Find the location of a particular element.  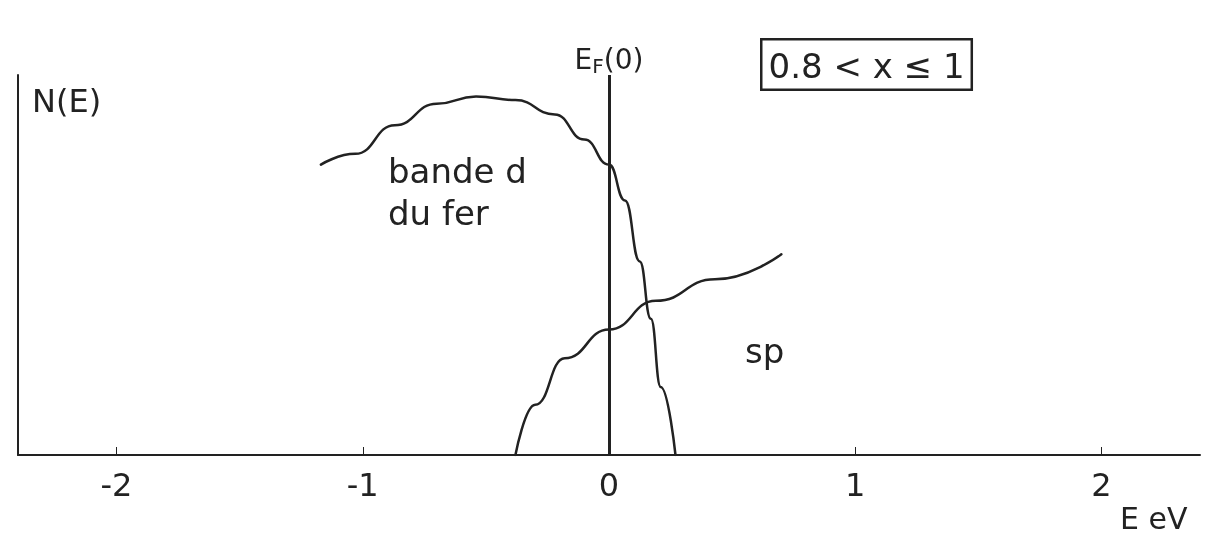

annotation: bande d du fer is located at coordinates (457, 192).